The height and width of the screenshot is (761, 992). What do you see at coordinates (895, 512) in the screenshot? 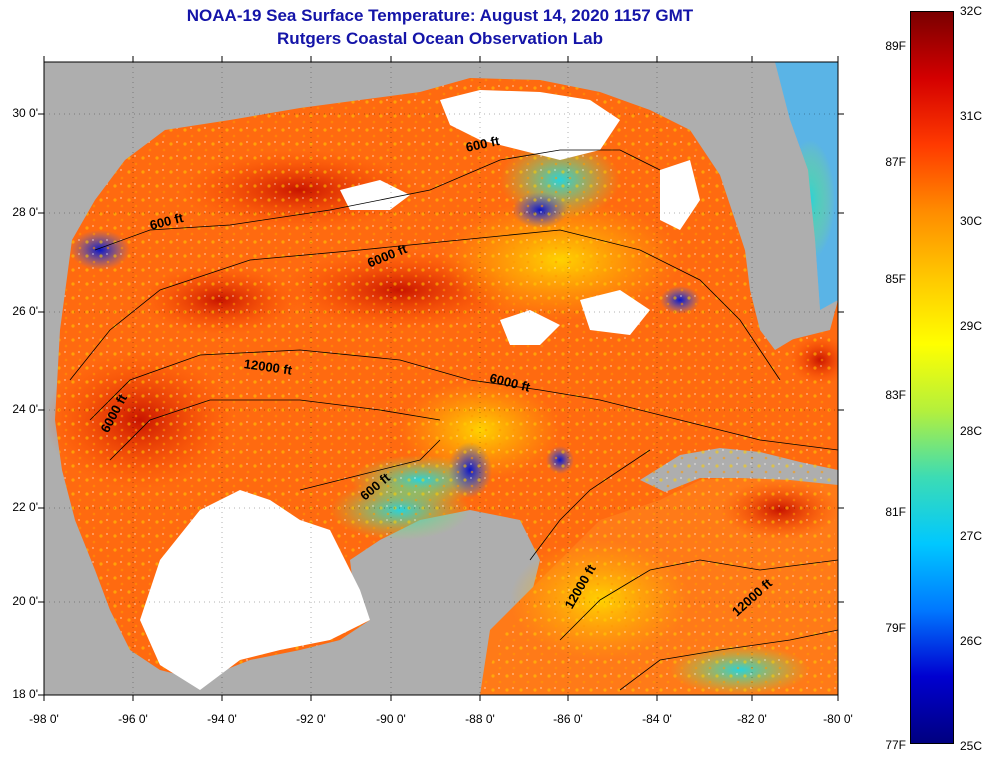
I see `colorbar-label-81f: 81F` at bounding box center [895, 512].